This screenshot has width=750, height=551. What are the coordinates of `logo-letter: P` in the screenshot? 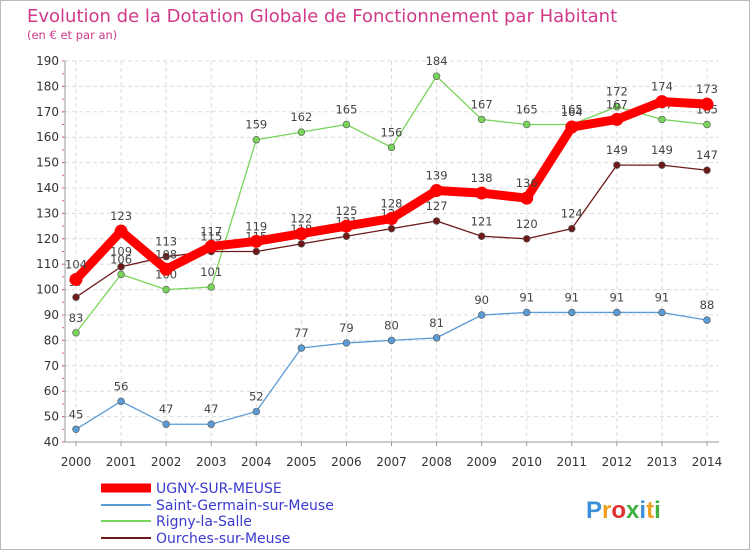 It's located at (594, 510).